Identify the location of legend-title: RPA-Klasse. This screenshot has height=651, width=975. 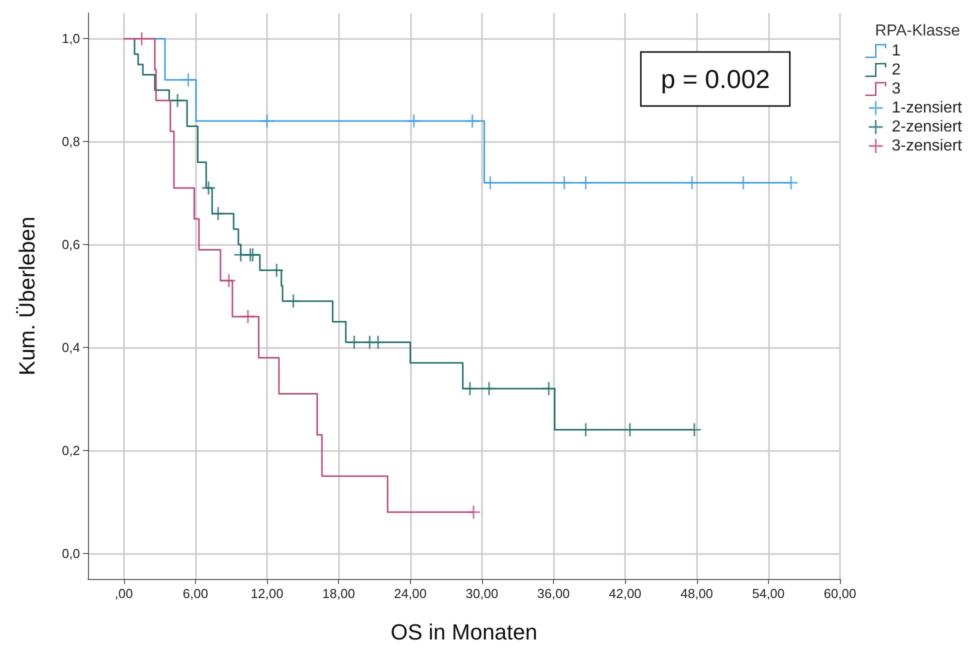
(917, 31).